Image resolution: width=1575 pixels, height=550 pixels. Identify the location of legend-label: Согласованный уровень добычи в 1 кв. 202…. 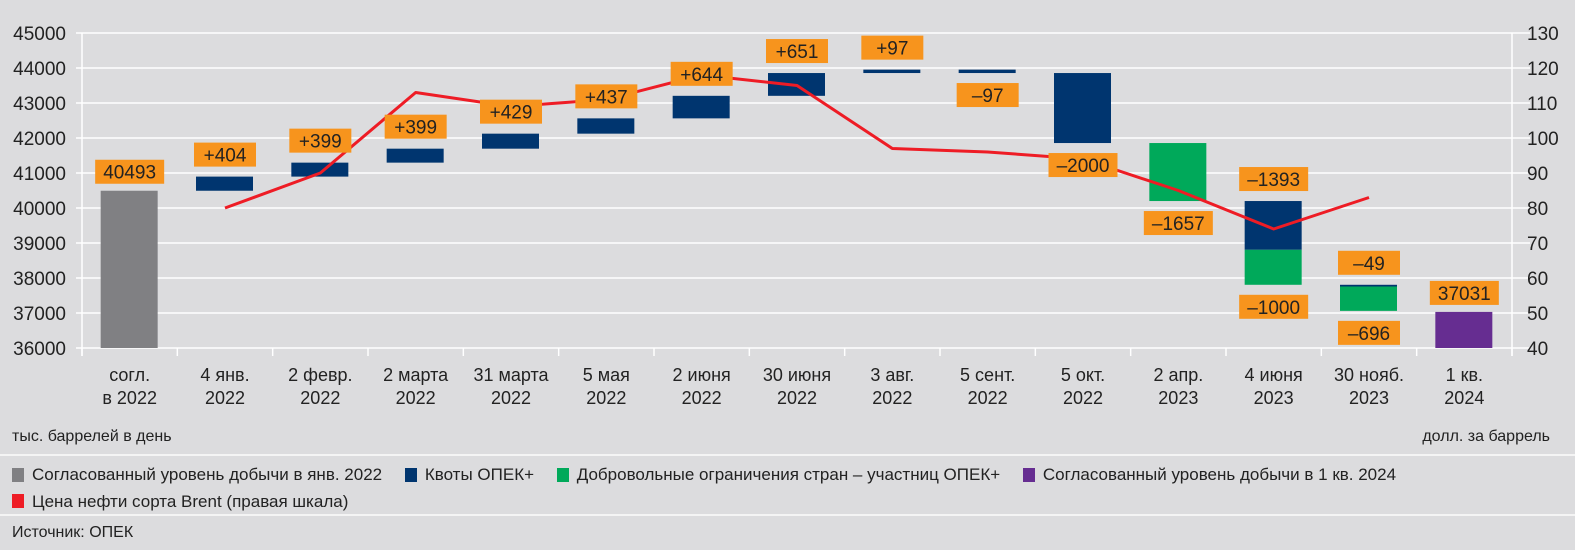
(1219, 474).